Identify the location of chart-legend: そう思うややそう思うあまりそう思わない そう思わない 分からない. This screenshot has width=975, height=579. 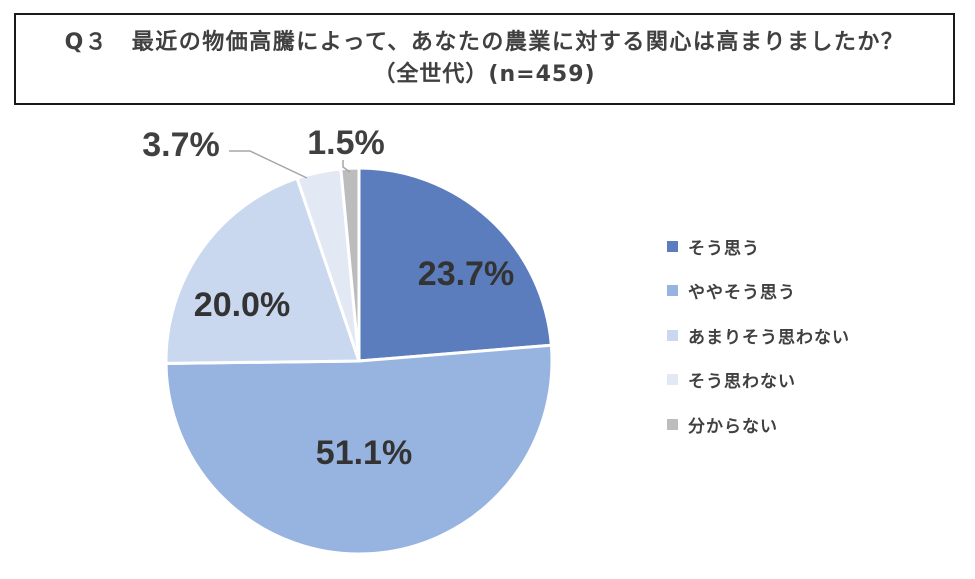
(758, 335).